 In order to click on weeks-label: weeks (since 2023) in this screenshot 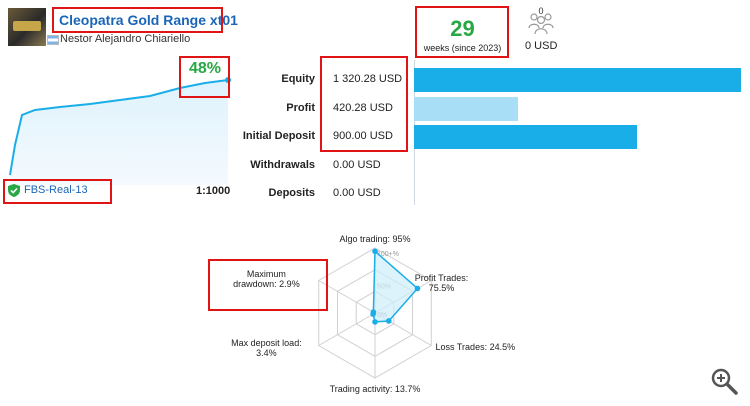, I will do `click(462, 48)`.